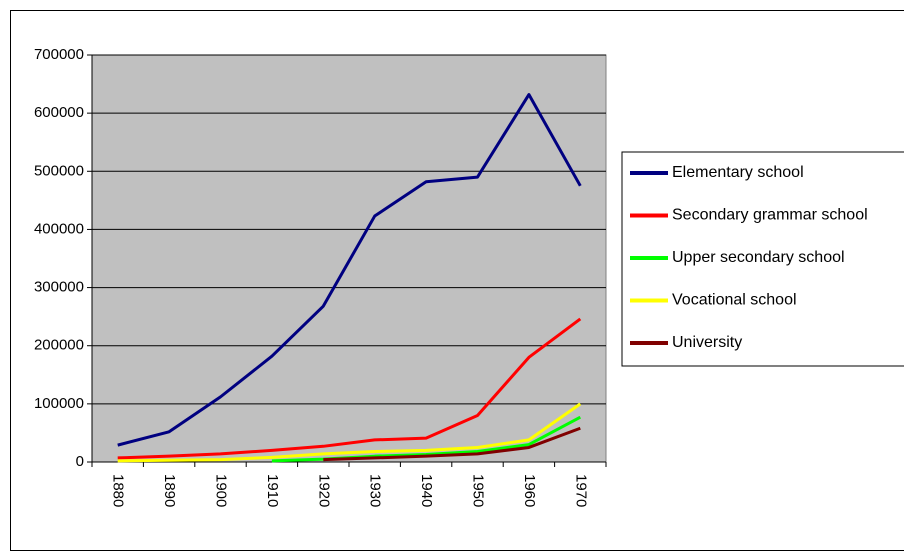 The width and height of the screenshot is (904, 555). I want to click on x-tick-label: 1930, so click(375, 490).